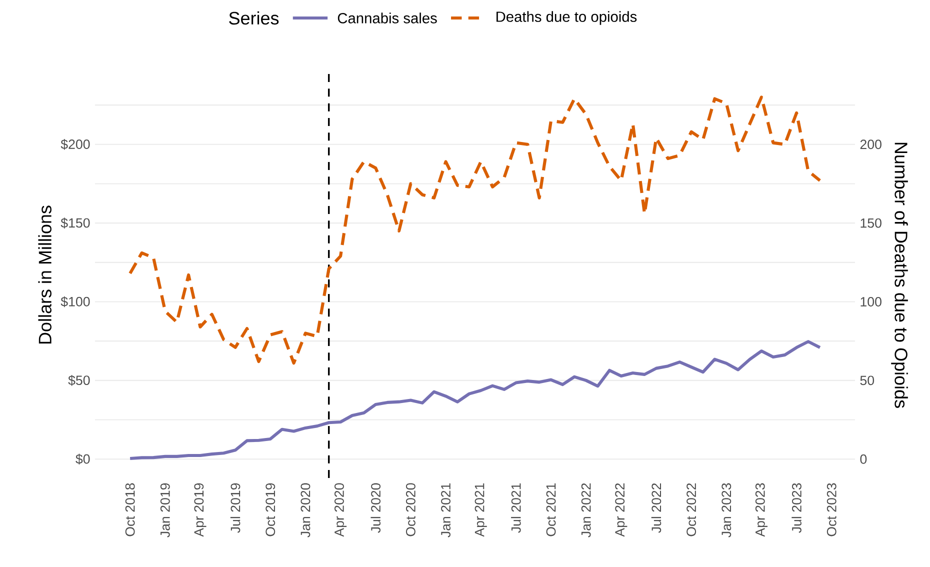  What do you see at coordinates (656, 508) in the screenshot?
I see `x-tick-label: Jul 2022` at bounding box center [656, 508].